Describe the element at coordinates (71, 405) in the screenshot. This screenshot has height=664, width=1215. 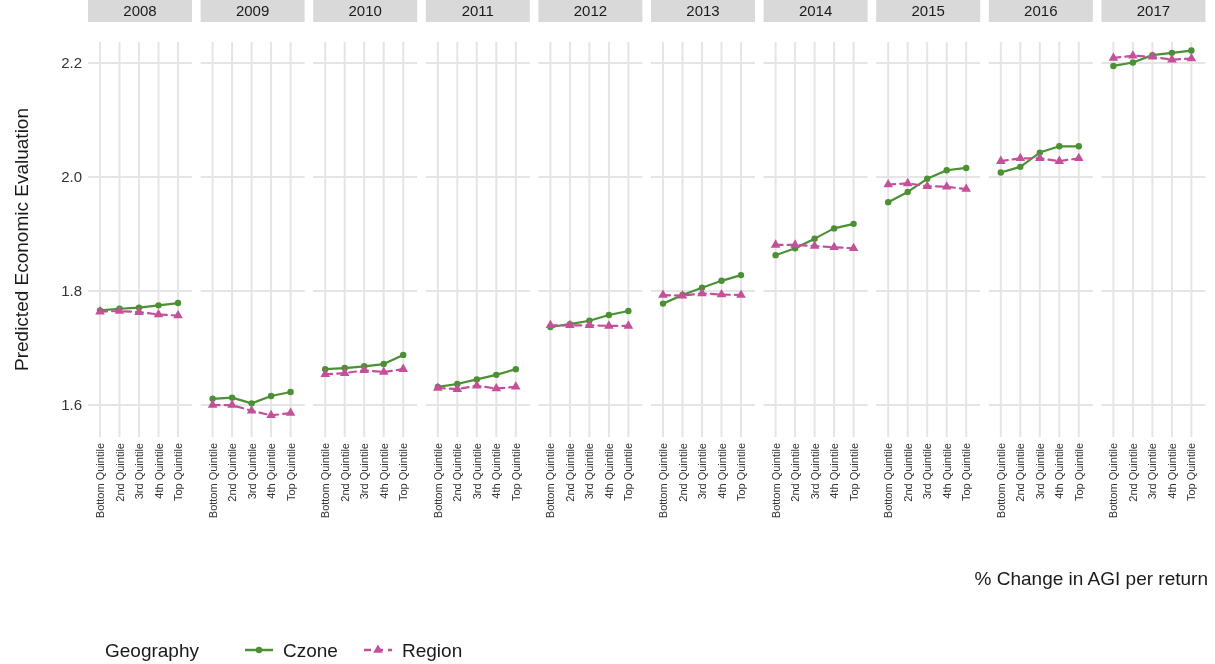
I see `y-tick-label: 1.6` at that location.